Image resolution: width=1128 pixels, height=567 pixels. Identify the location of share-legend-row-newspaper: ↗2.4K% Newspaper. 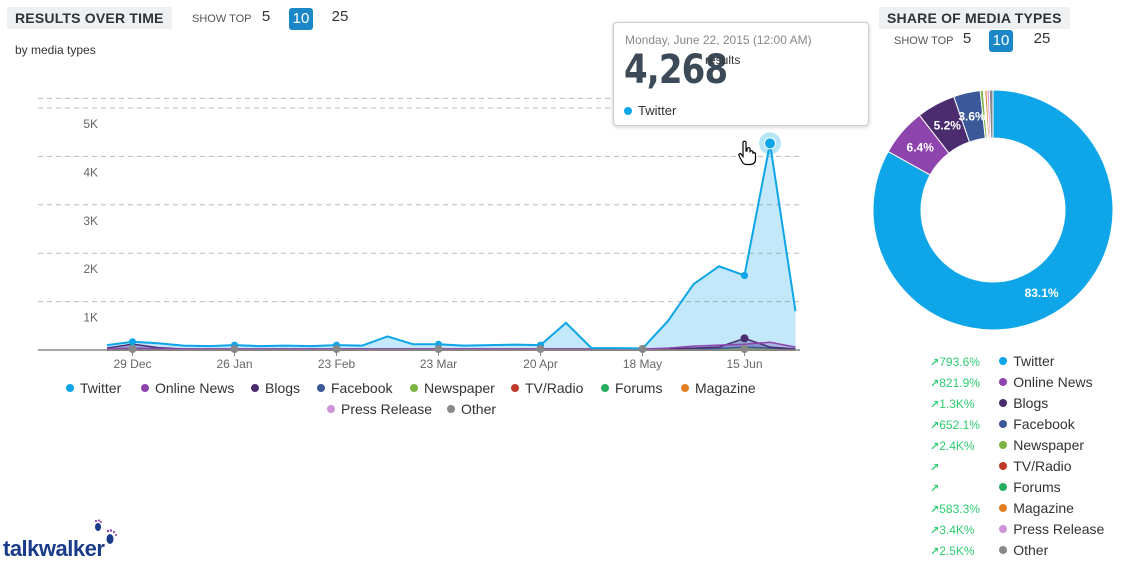
(1007, 445).